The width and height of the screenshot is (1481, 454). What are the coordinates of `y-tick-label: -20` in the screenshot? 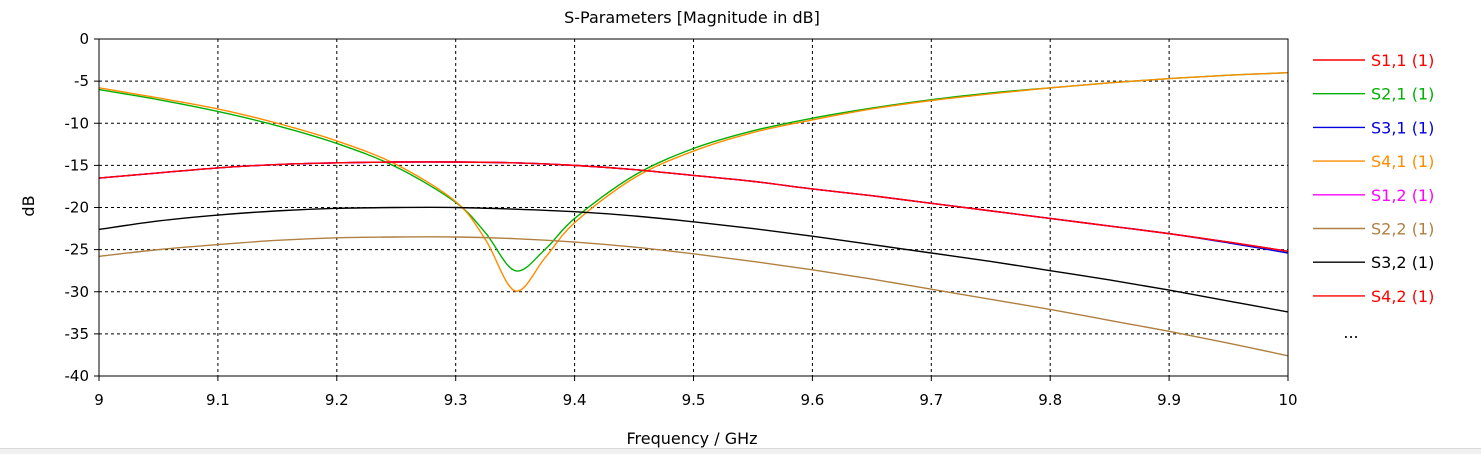 It's located at (77, 208).